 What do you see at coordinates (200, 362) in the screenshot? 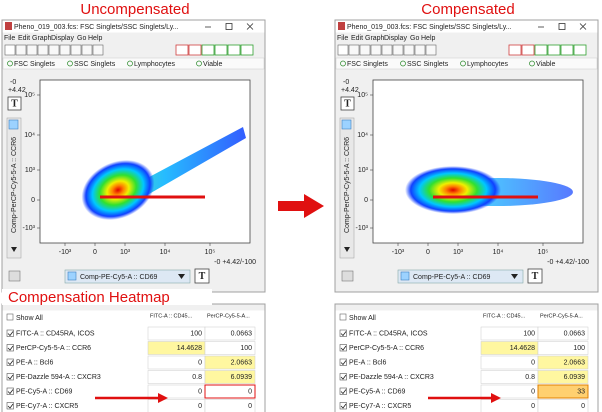
I see `cell-value: 0` at bounding box center [200, 362].